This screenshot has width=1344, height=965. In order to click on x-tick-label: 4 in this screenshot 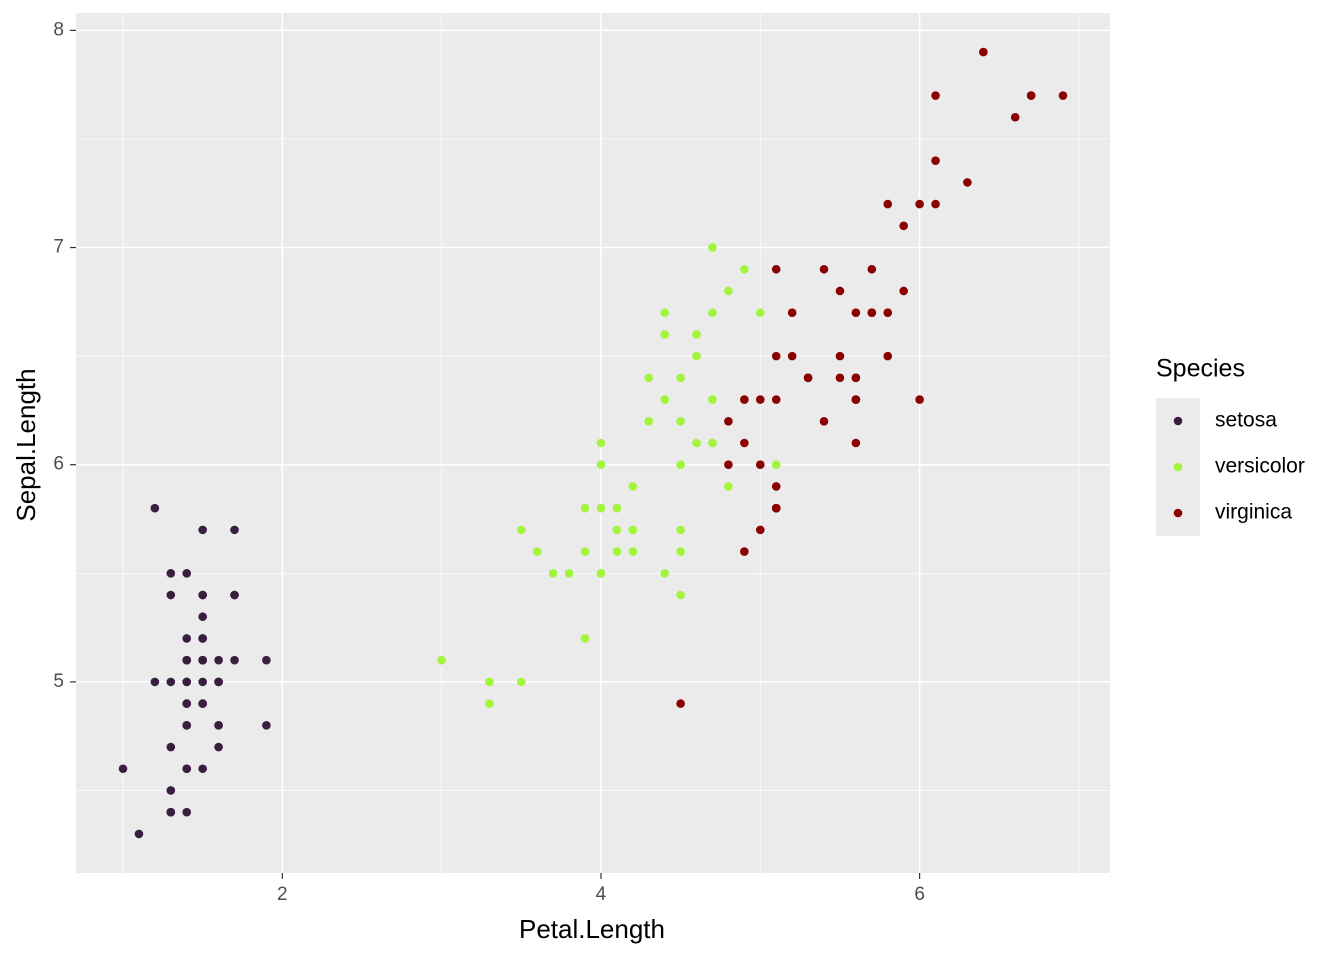, I will do `click(601, 894)`.